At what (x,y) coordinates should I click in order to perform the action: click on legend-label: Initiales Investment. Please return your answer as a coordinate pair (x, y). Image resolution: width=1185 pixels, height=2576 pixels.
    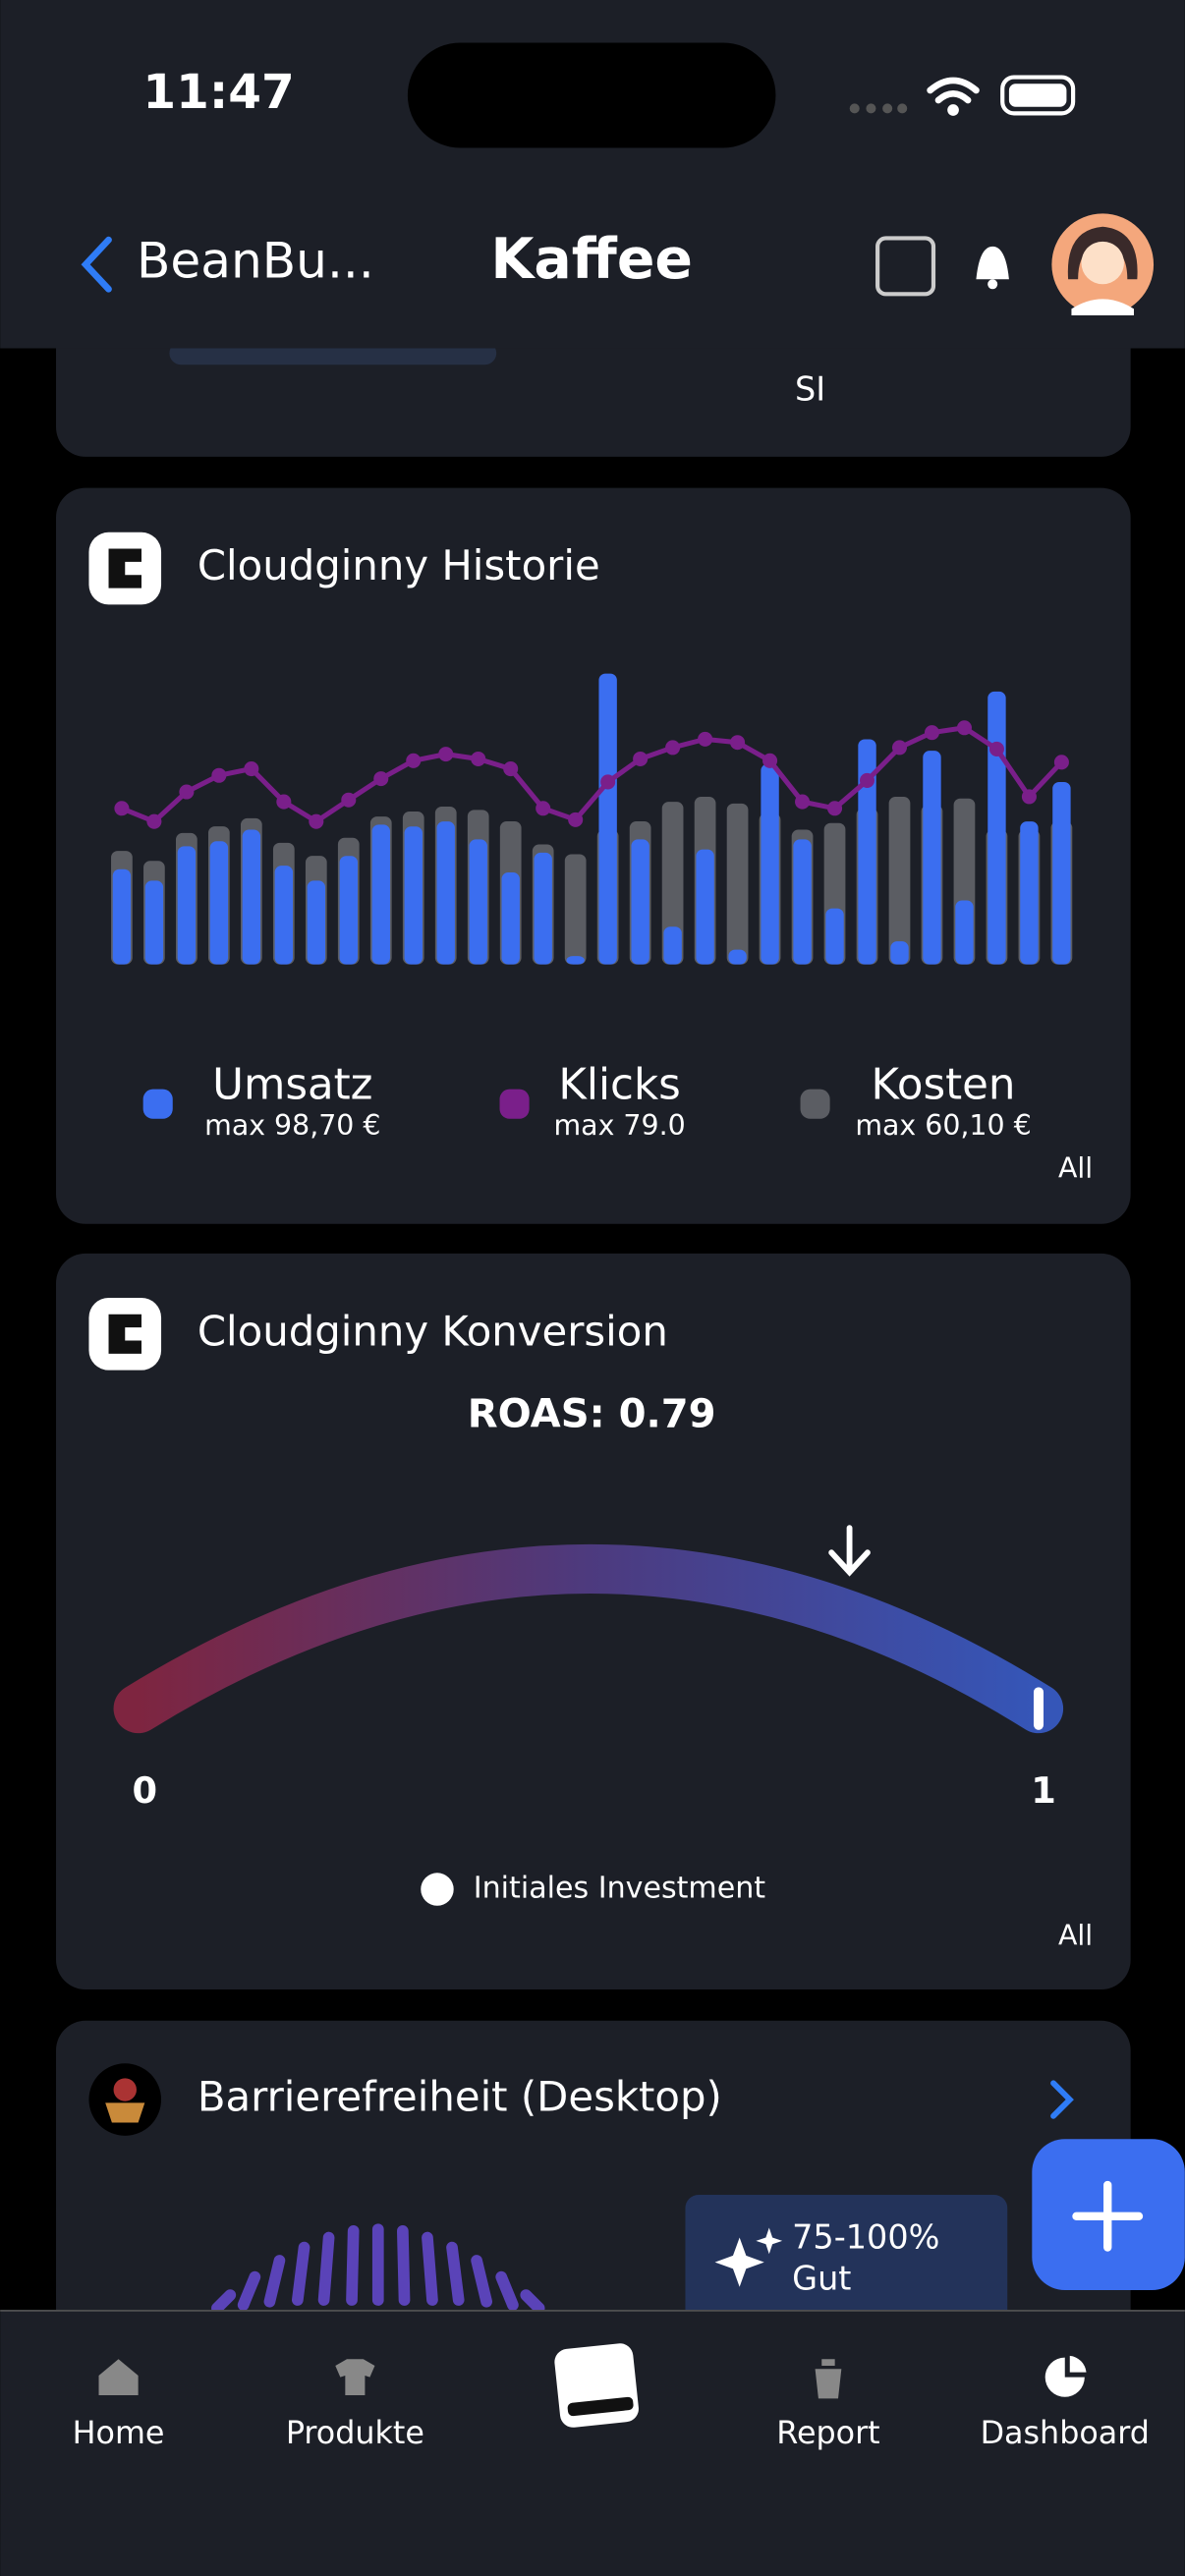
    Looking at the image, I should click on (620, 1889).